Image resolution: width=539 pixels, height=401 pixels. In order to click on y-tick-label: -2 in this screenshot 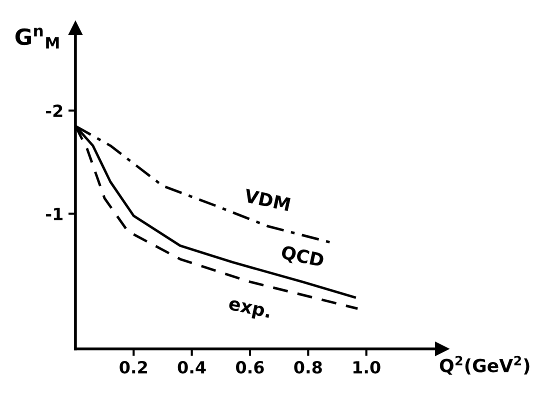, I will do `click(54, 110)`.